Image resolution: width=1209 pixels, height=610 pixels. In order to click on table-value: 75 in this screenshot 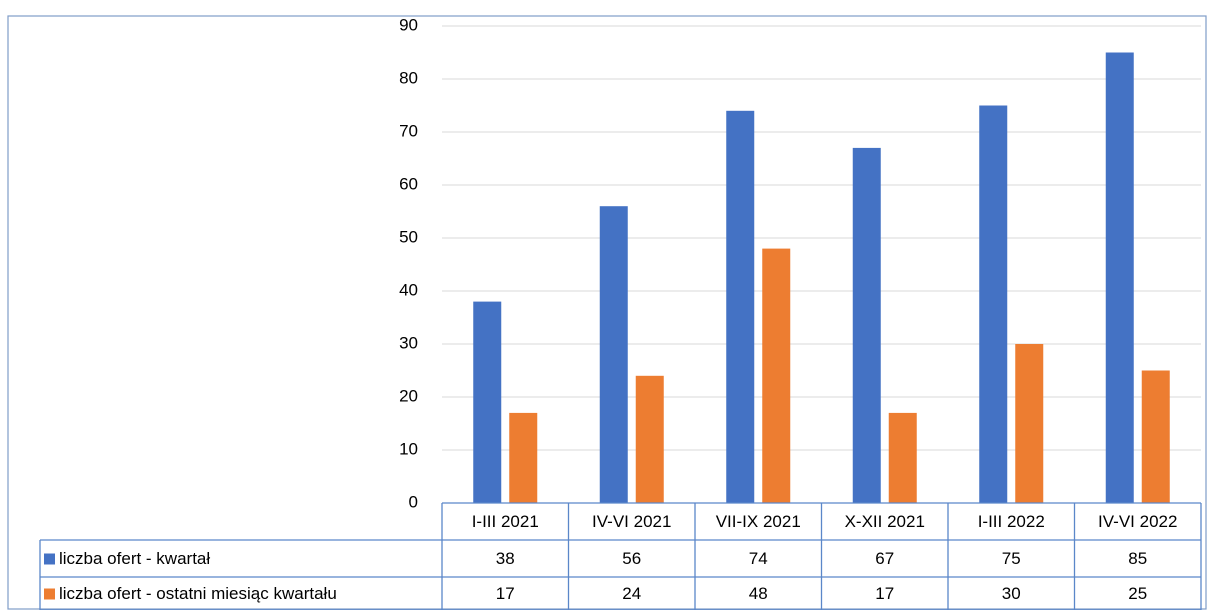, I will do `click(1011, 558)`.